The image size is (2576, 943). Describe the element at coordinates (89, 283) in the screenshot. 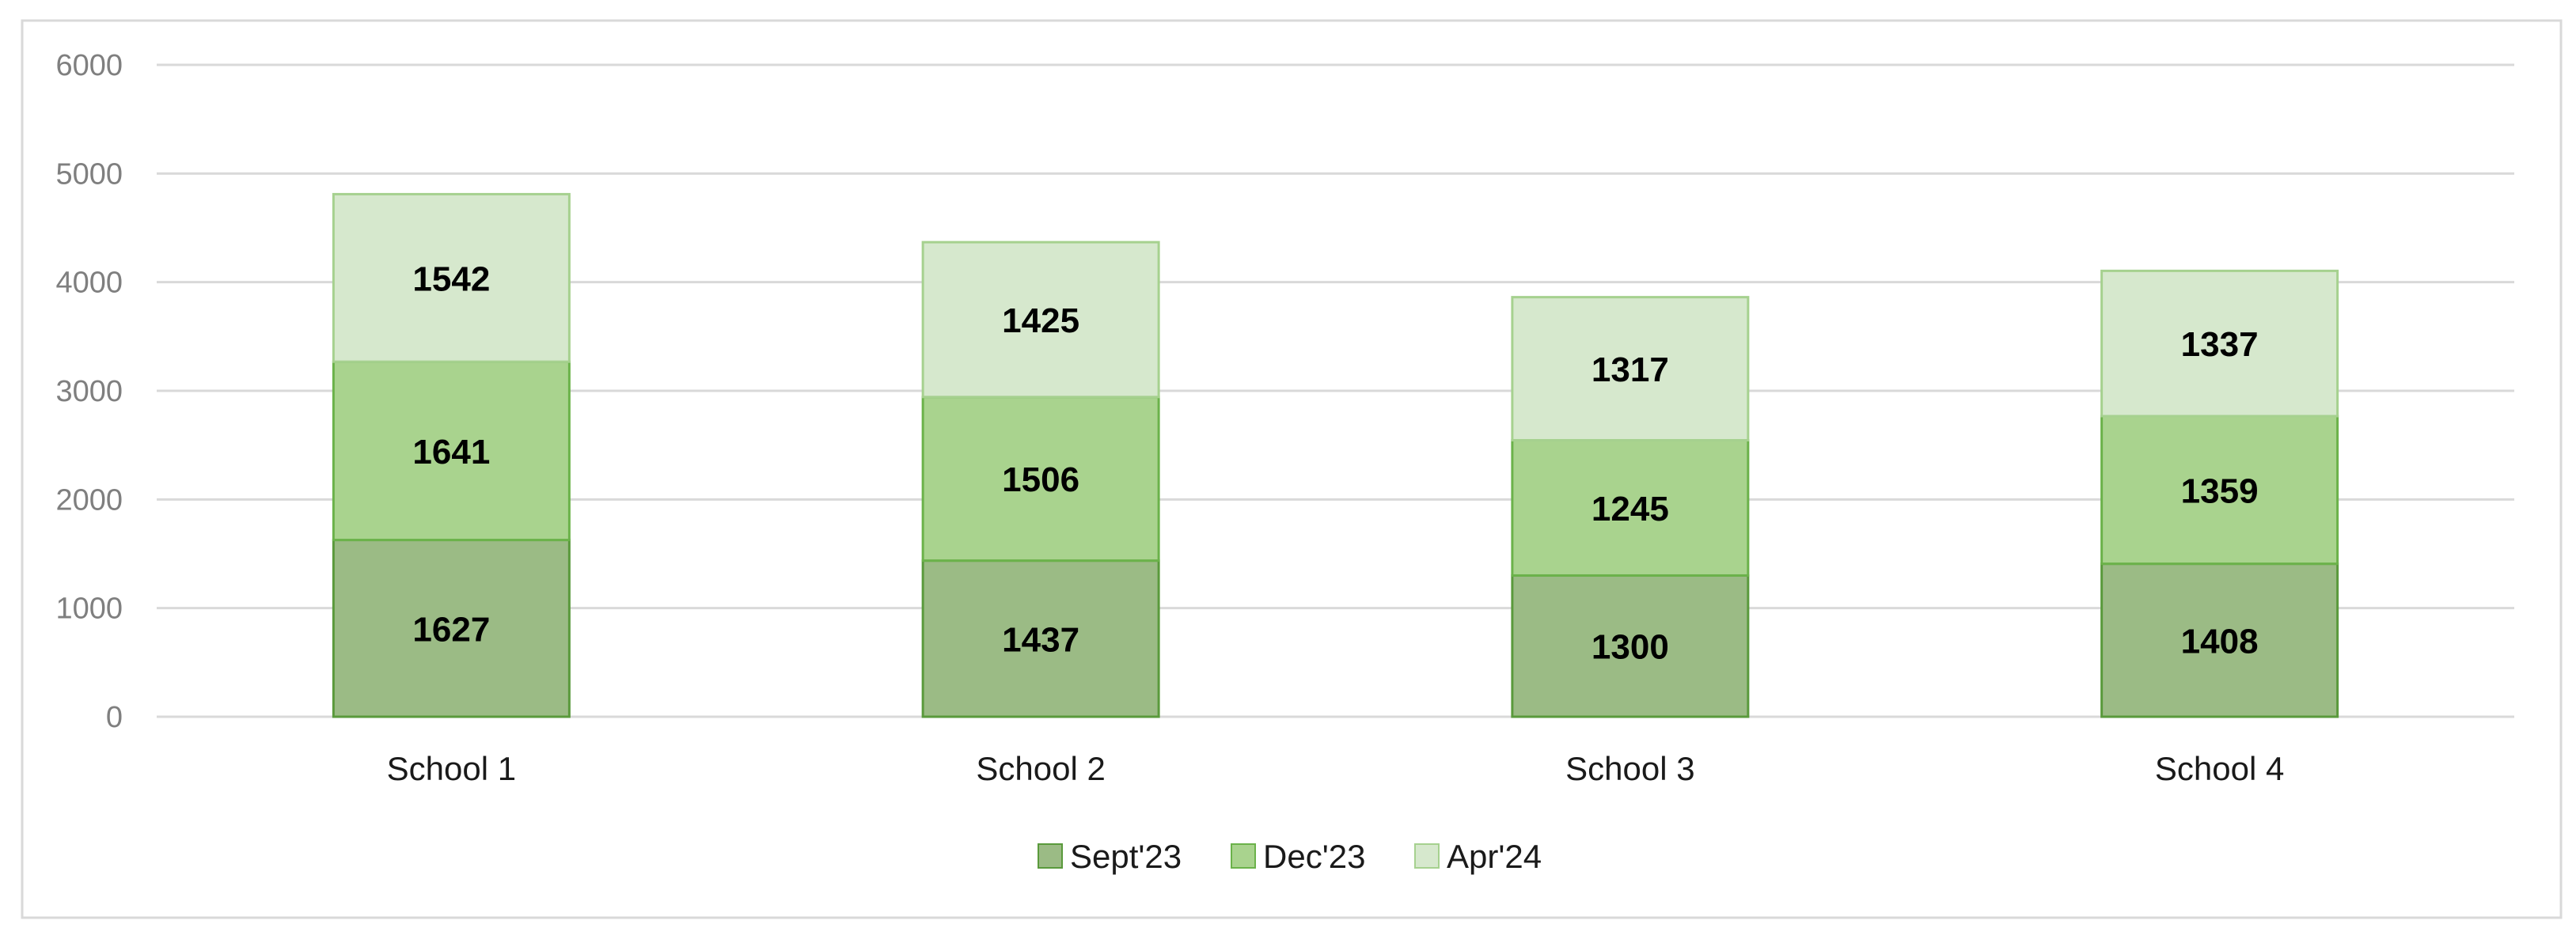

I see `y-tick-label: 4000` at that location.